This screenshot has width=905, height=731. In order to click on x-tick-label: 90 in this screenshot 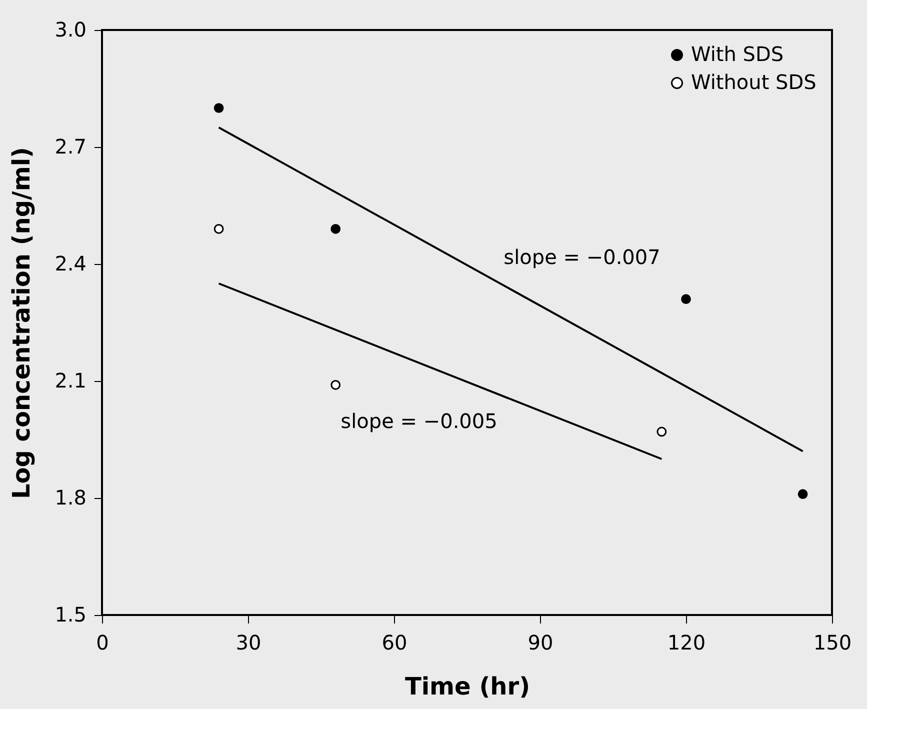, I will do `click(541, 642)`.